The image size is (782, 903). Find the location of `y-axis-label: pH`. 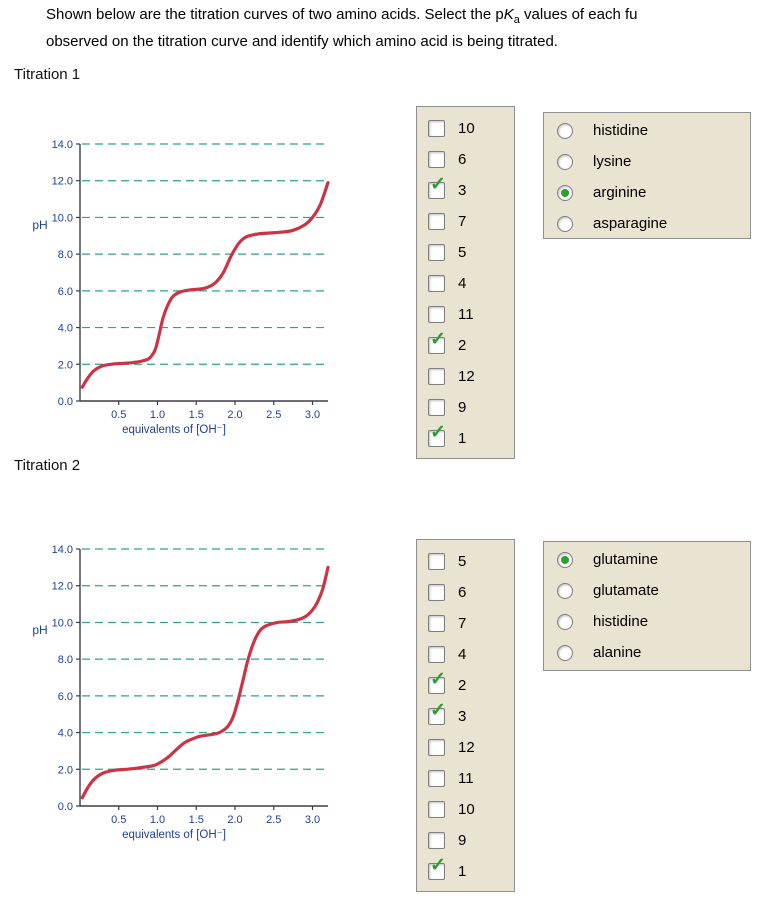

y-axis-label: pH is located at coordinates (39, 225).